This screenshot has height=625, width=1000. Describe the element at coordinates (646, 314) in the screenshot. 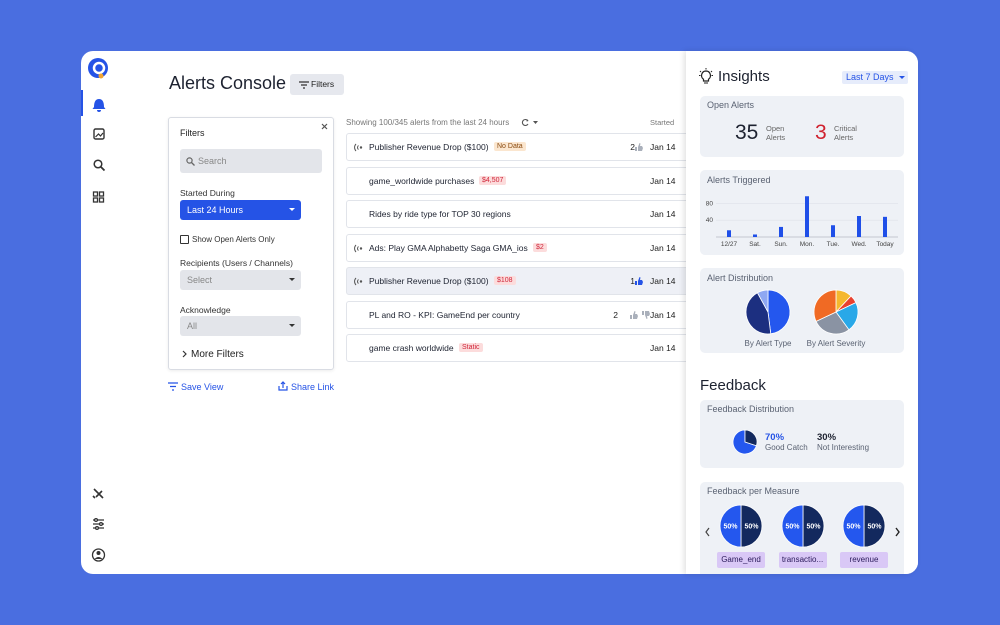

I see `thumbs-down-icon` at that location.